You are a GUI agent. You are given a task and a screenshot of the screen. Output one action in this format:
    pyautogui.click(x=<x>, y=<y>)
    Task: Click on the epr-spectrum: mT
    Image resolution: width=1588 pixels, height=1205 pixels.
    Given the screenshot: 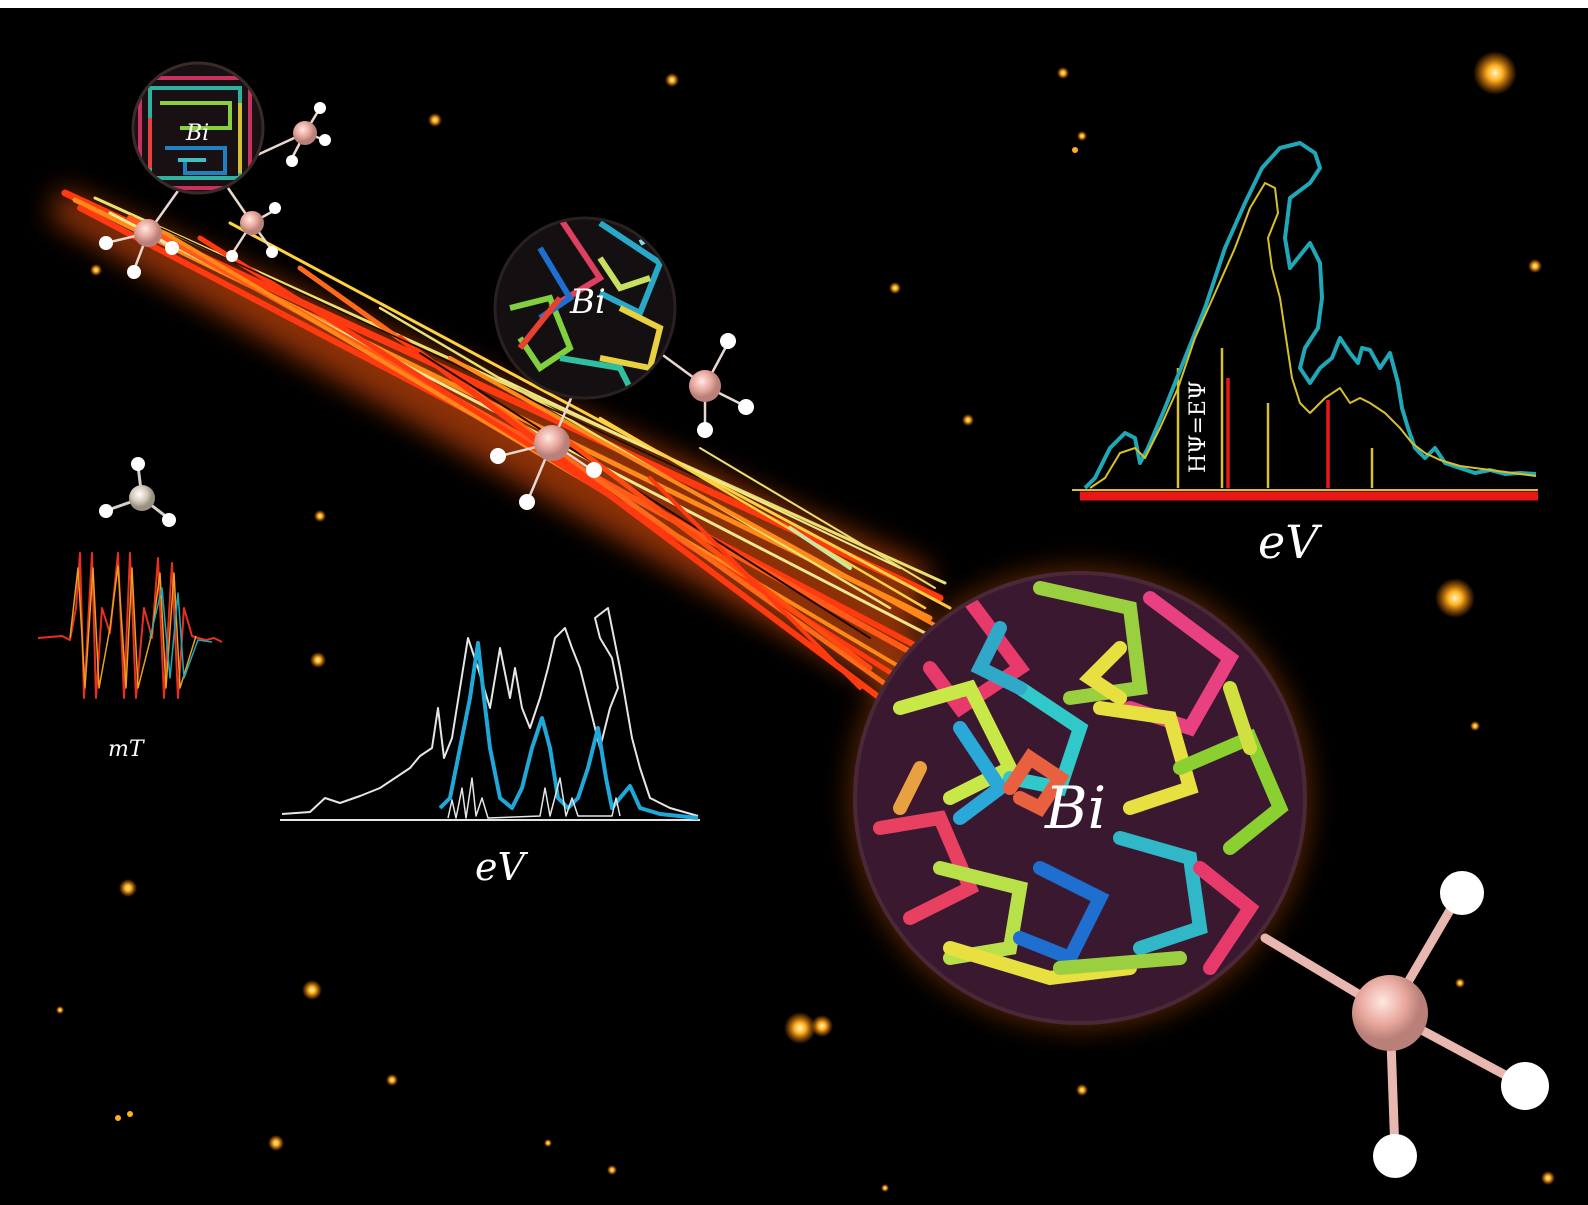 What is the action you would take?
    pyautogui.click(x=130, y=657)
    